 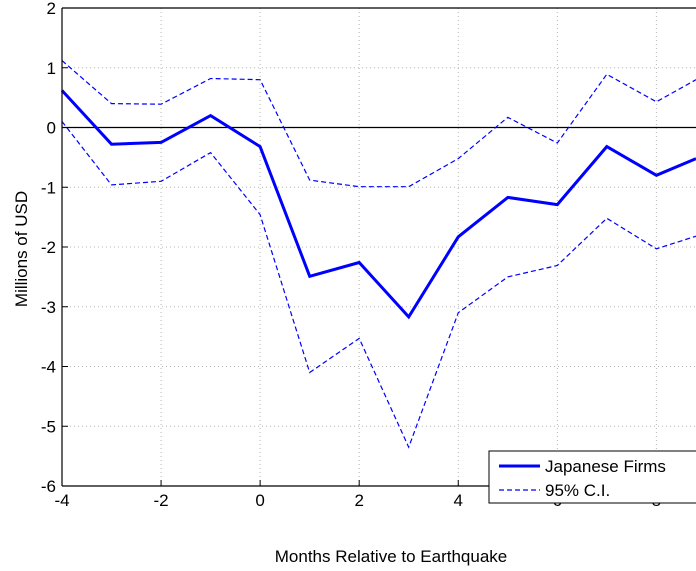 I want to click on y-tick-label: -5, so click(x=48, y=426).